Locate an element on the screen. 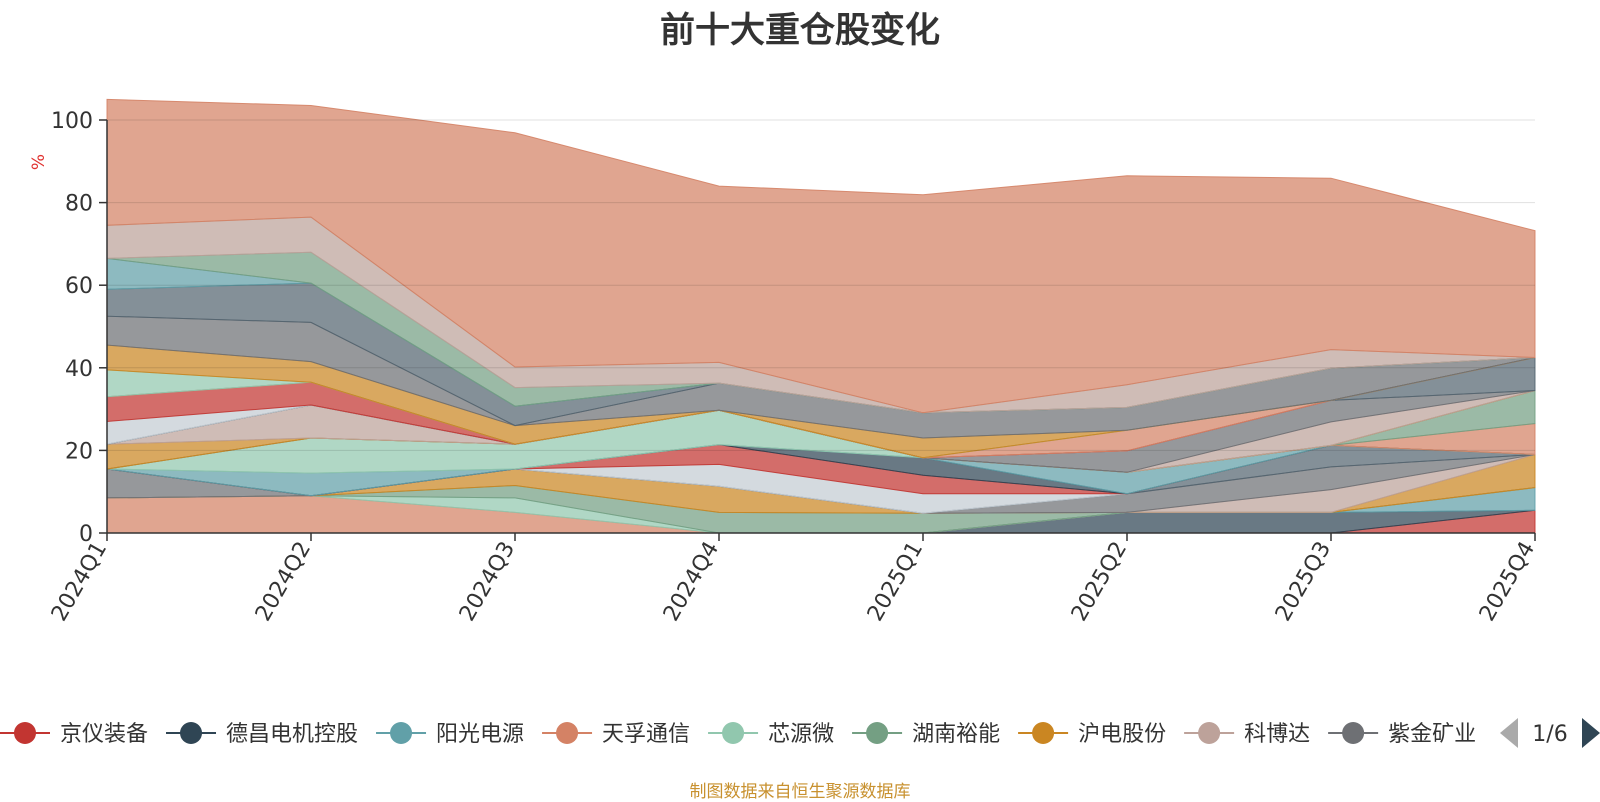 Image resolution: width=1600 pixels, height=802 pixels. legend-item-3: 阳光电源 is located at coordinates (450, 734).